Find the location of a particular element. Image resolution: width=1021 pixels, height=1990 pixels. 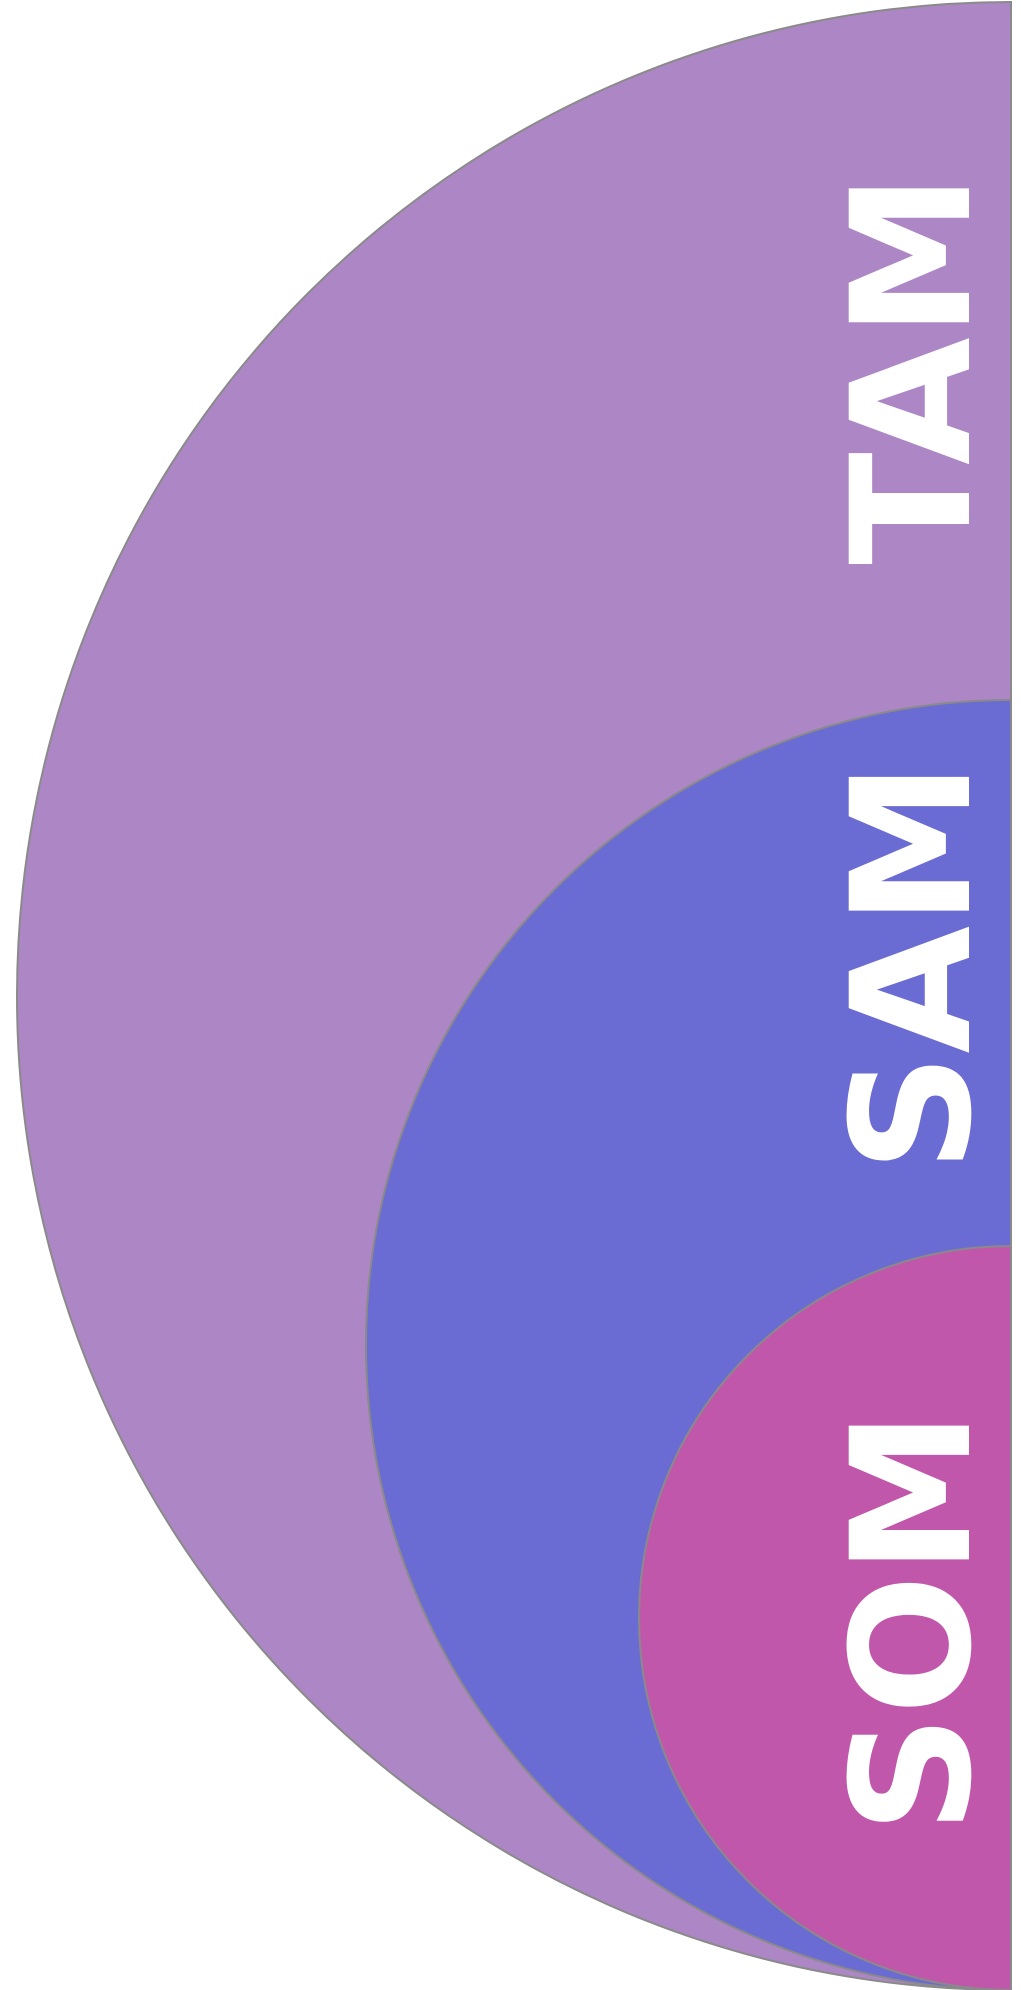

som-half-circle is located at coordinates (825, 1617).